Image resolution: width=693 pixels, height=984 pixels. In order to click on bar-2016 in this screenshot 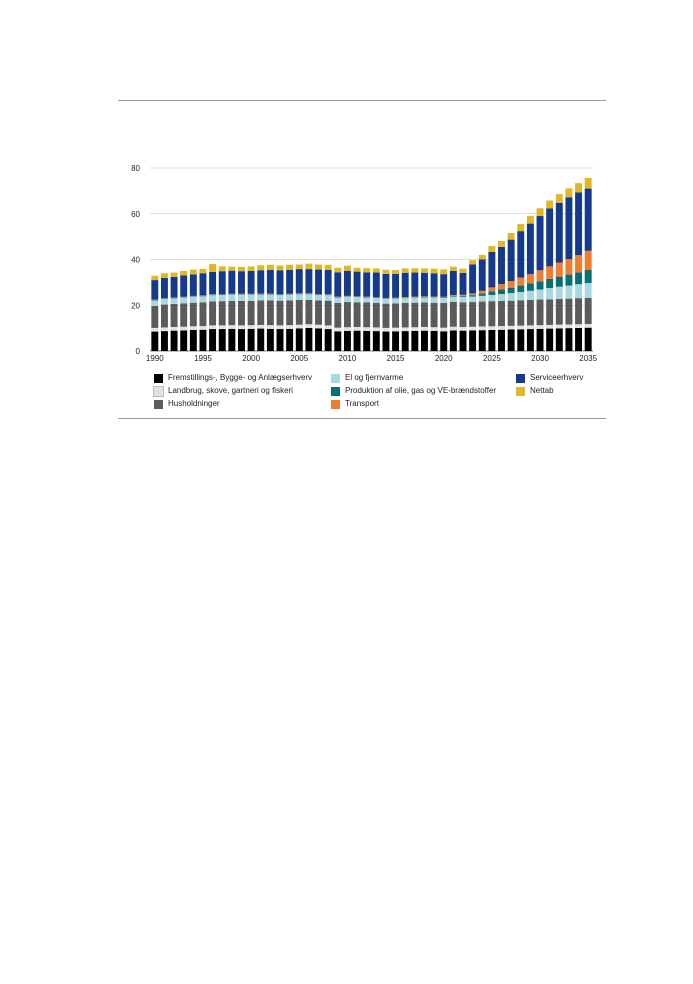, I will do `click(405, 309)`.